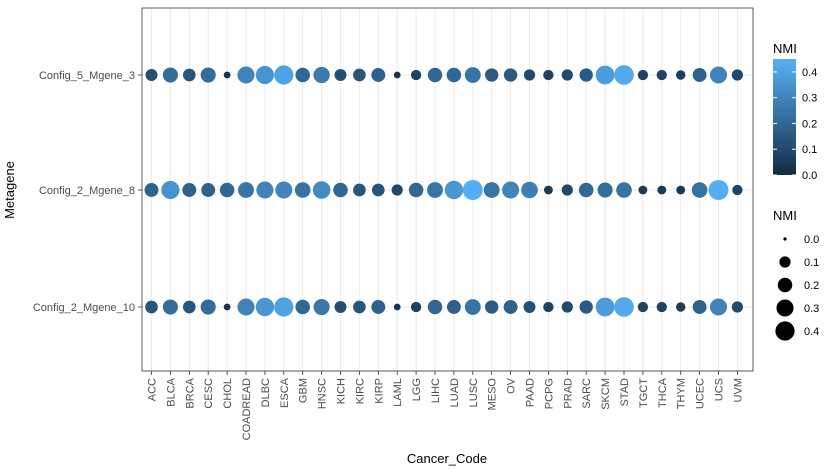 Image resolution: width=835 pixels, height=473 pixels. What do you see at coordinates (720, 389) in the screenshot?
I see `x-tick-label: UCS` at bounding box center [720, 389].